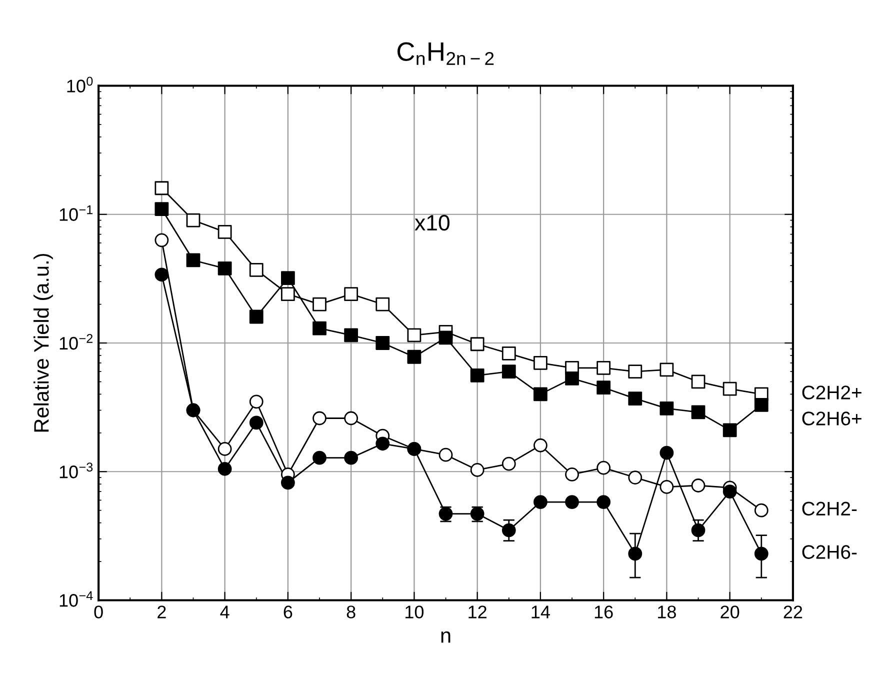 Image resolution: width=896 pixels, height=686 pixels. Describe the element at coordinates (76, 213) in the screenshot. I see `y-tick-label: 10$^{−1}$` at that location.